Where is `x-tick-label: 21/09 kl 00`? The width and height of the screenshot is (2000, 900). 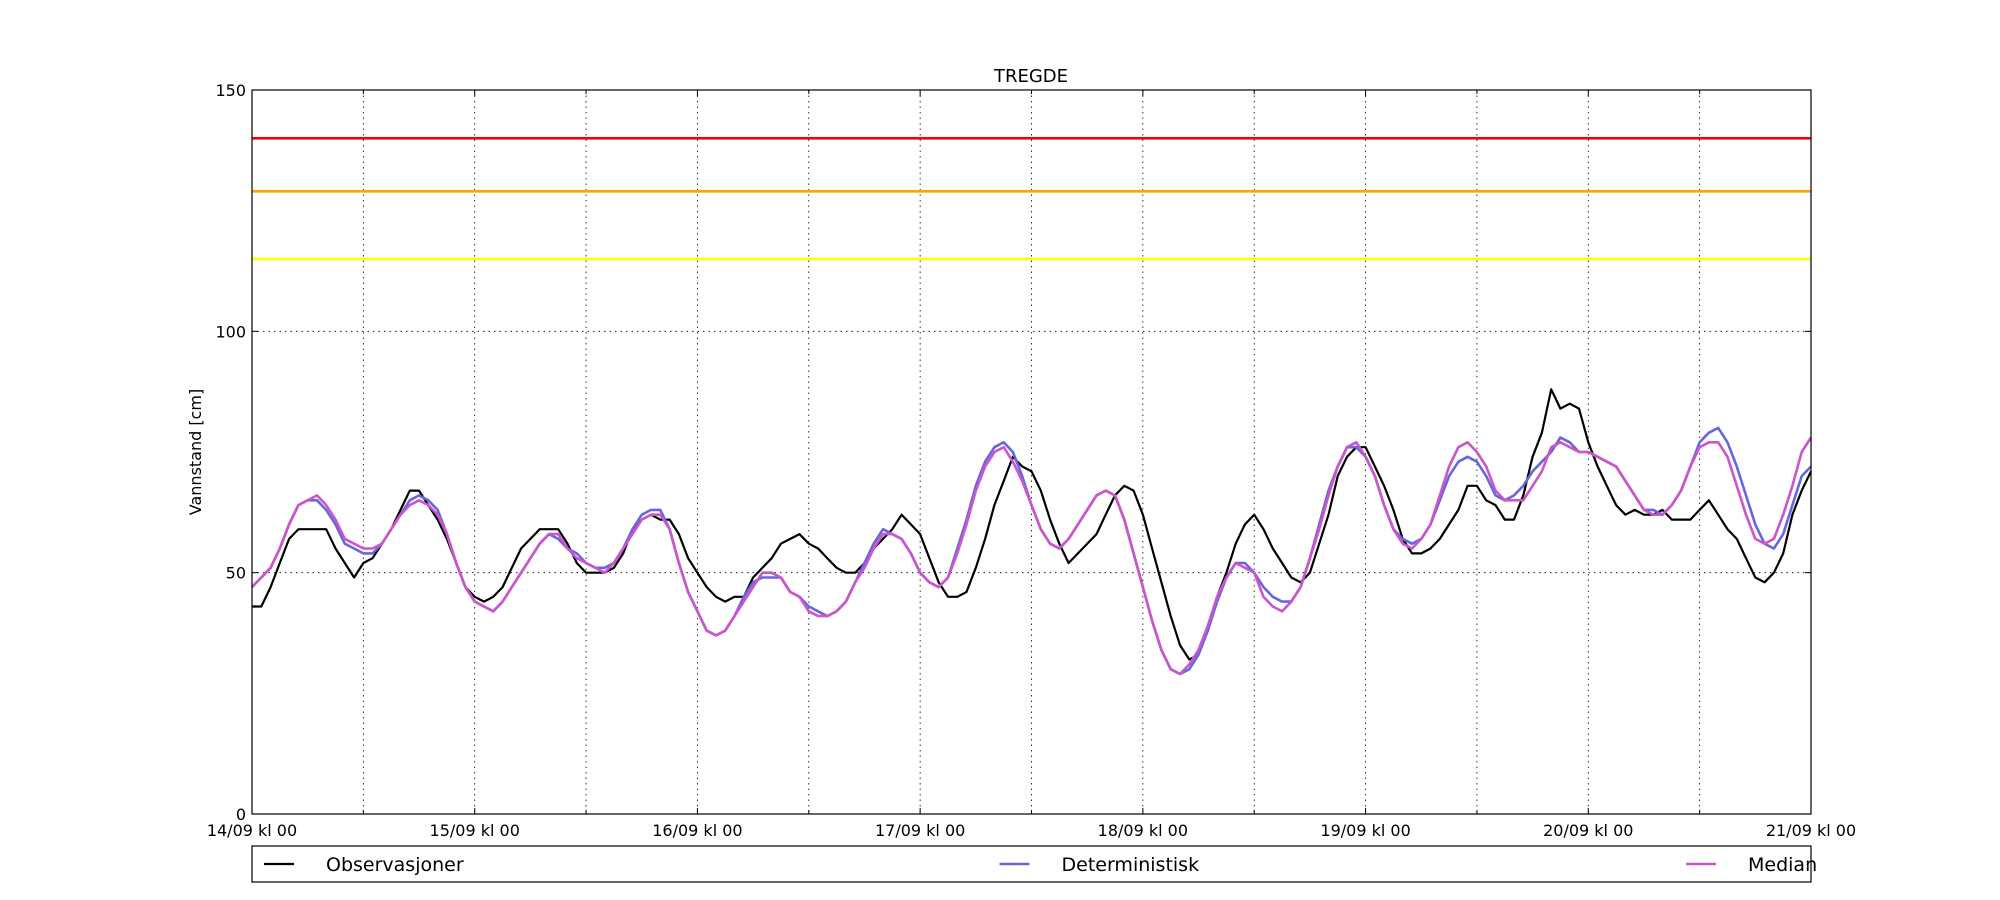
x-tick-label: 21/09 kl 00 is located at coordinates (1811, 830).